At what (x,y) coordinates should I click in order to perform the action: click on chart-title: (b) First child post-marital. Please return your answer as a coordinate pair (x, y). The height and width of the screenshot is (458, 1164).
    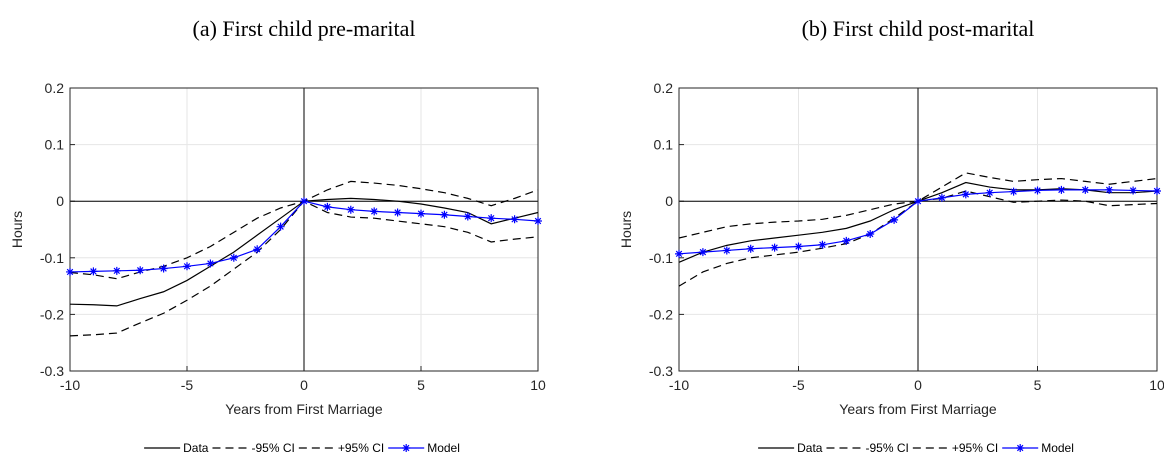
    Looking at the image, I should click on (918, 28).